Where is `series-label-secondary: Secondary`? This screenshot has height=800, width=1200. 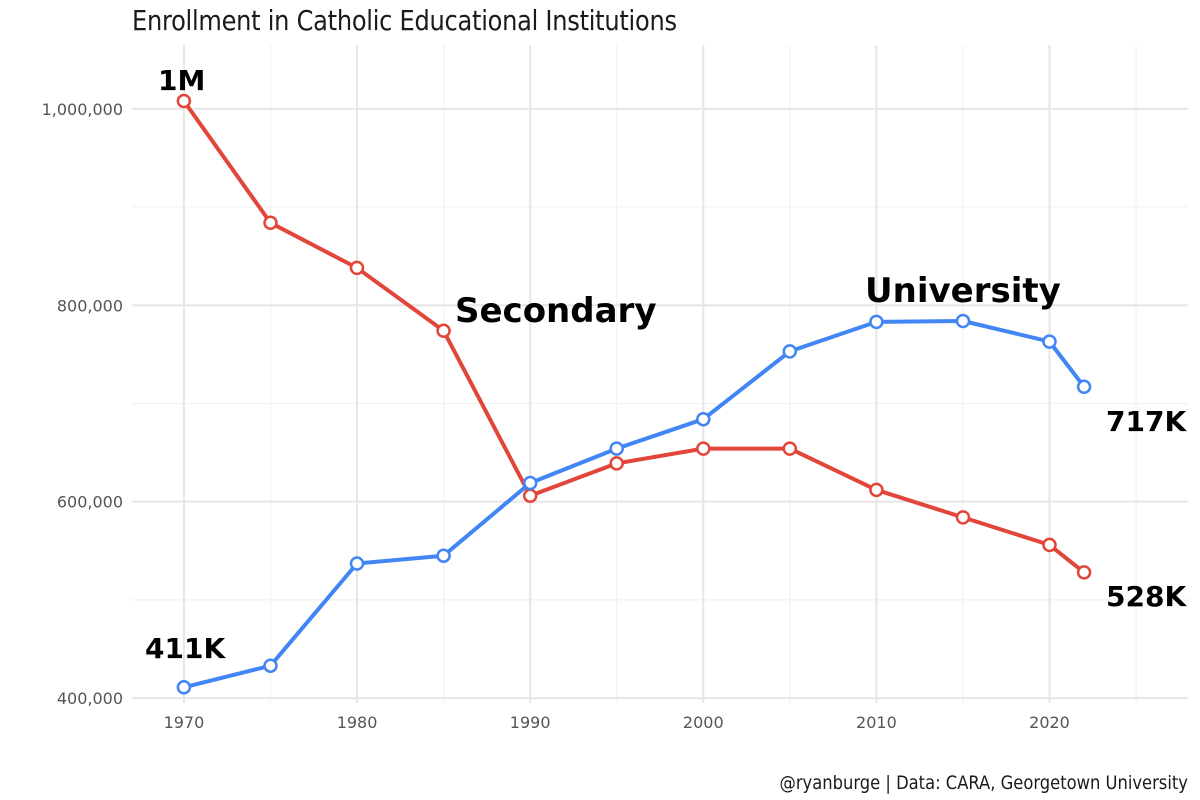 series-label-secondary: Secondary is located at coordinates (555, 311).